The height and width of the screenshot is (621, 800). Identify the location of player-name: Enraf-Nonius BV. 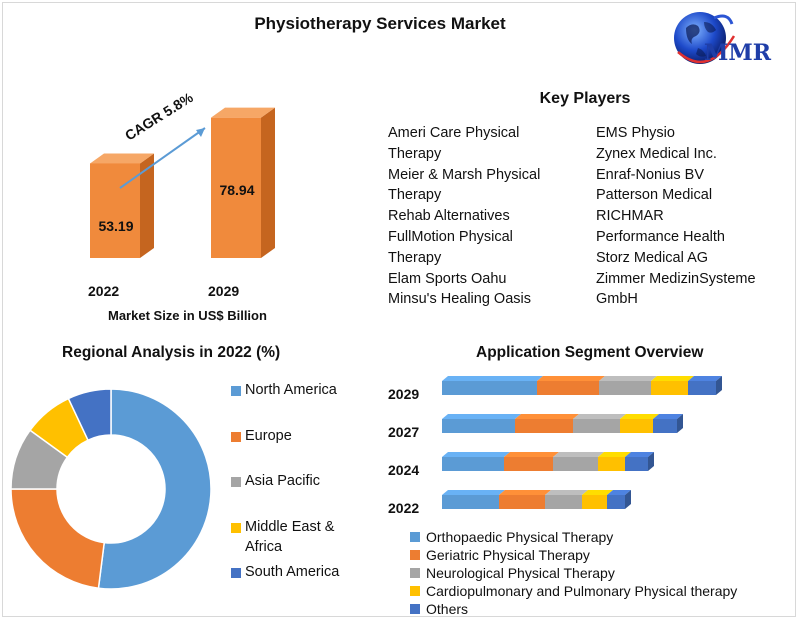
(650, 174).